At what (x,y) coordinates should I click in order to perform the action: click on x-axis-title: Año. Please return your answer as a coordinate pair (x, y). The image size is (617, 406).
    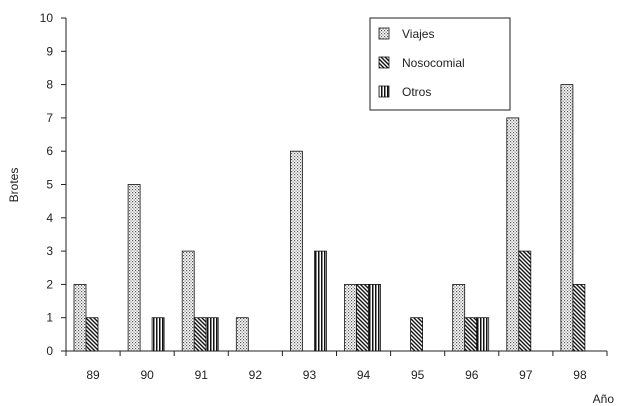
    Looking at the image, I should click on (604, 399).